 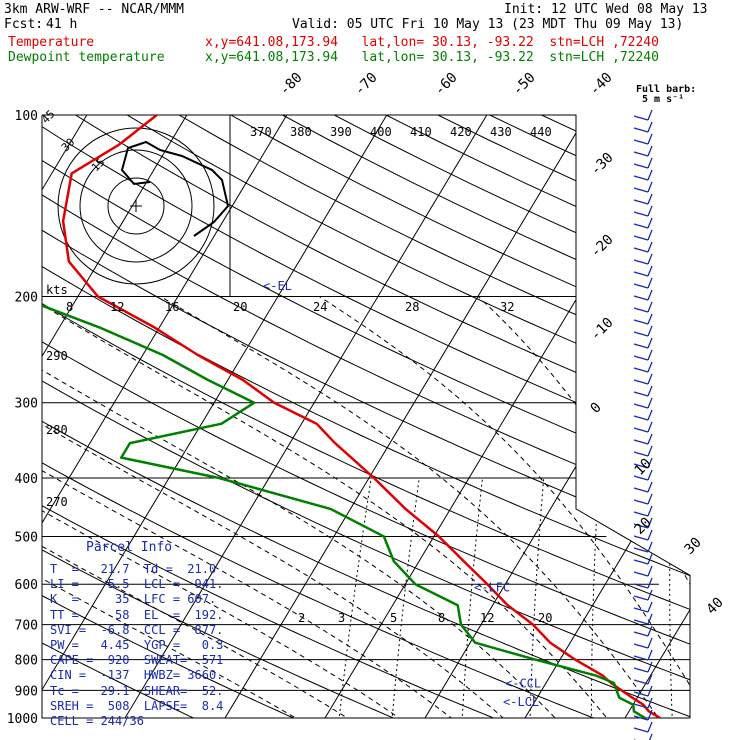 What do you see at coordinates (320, 307) in the screenshot?
I see `mixing-ratio-tick-label: 24` at bounding box center [320, 307].